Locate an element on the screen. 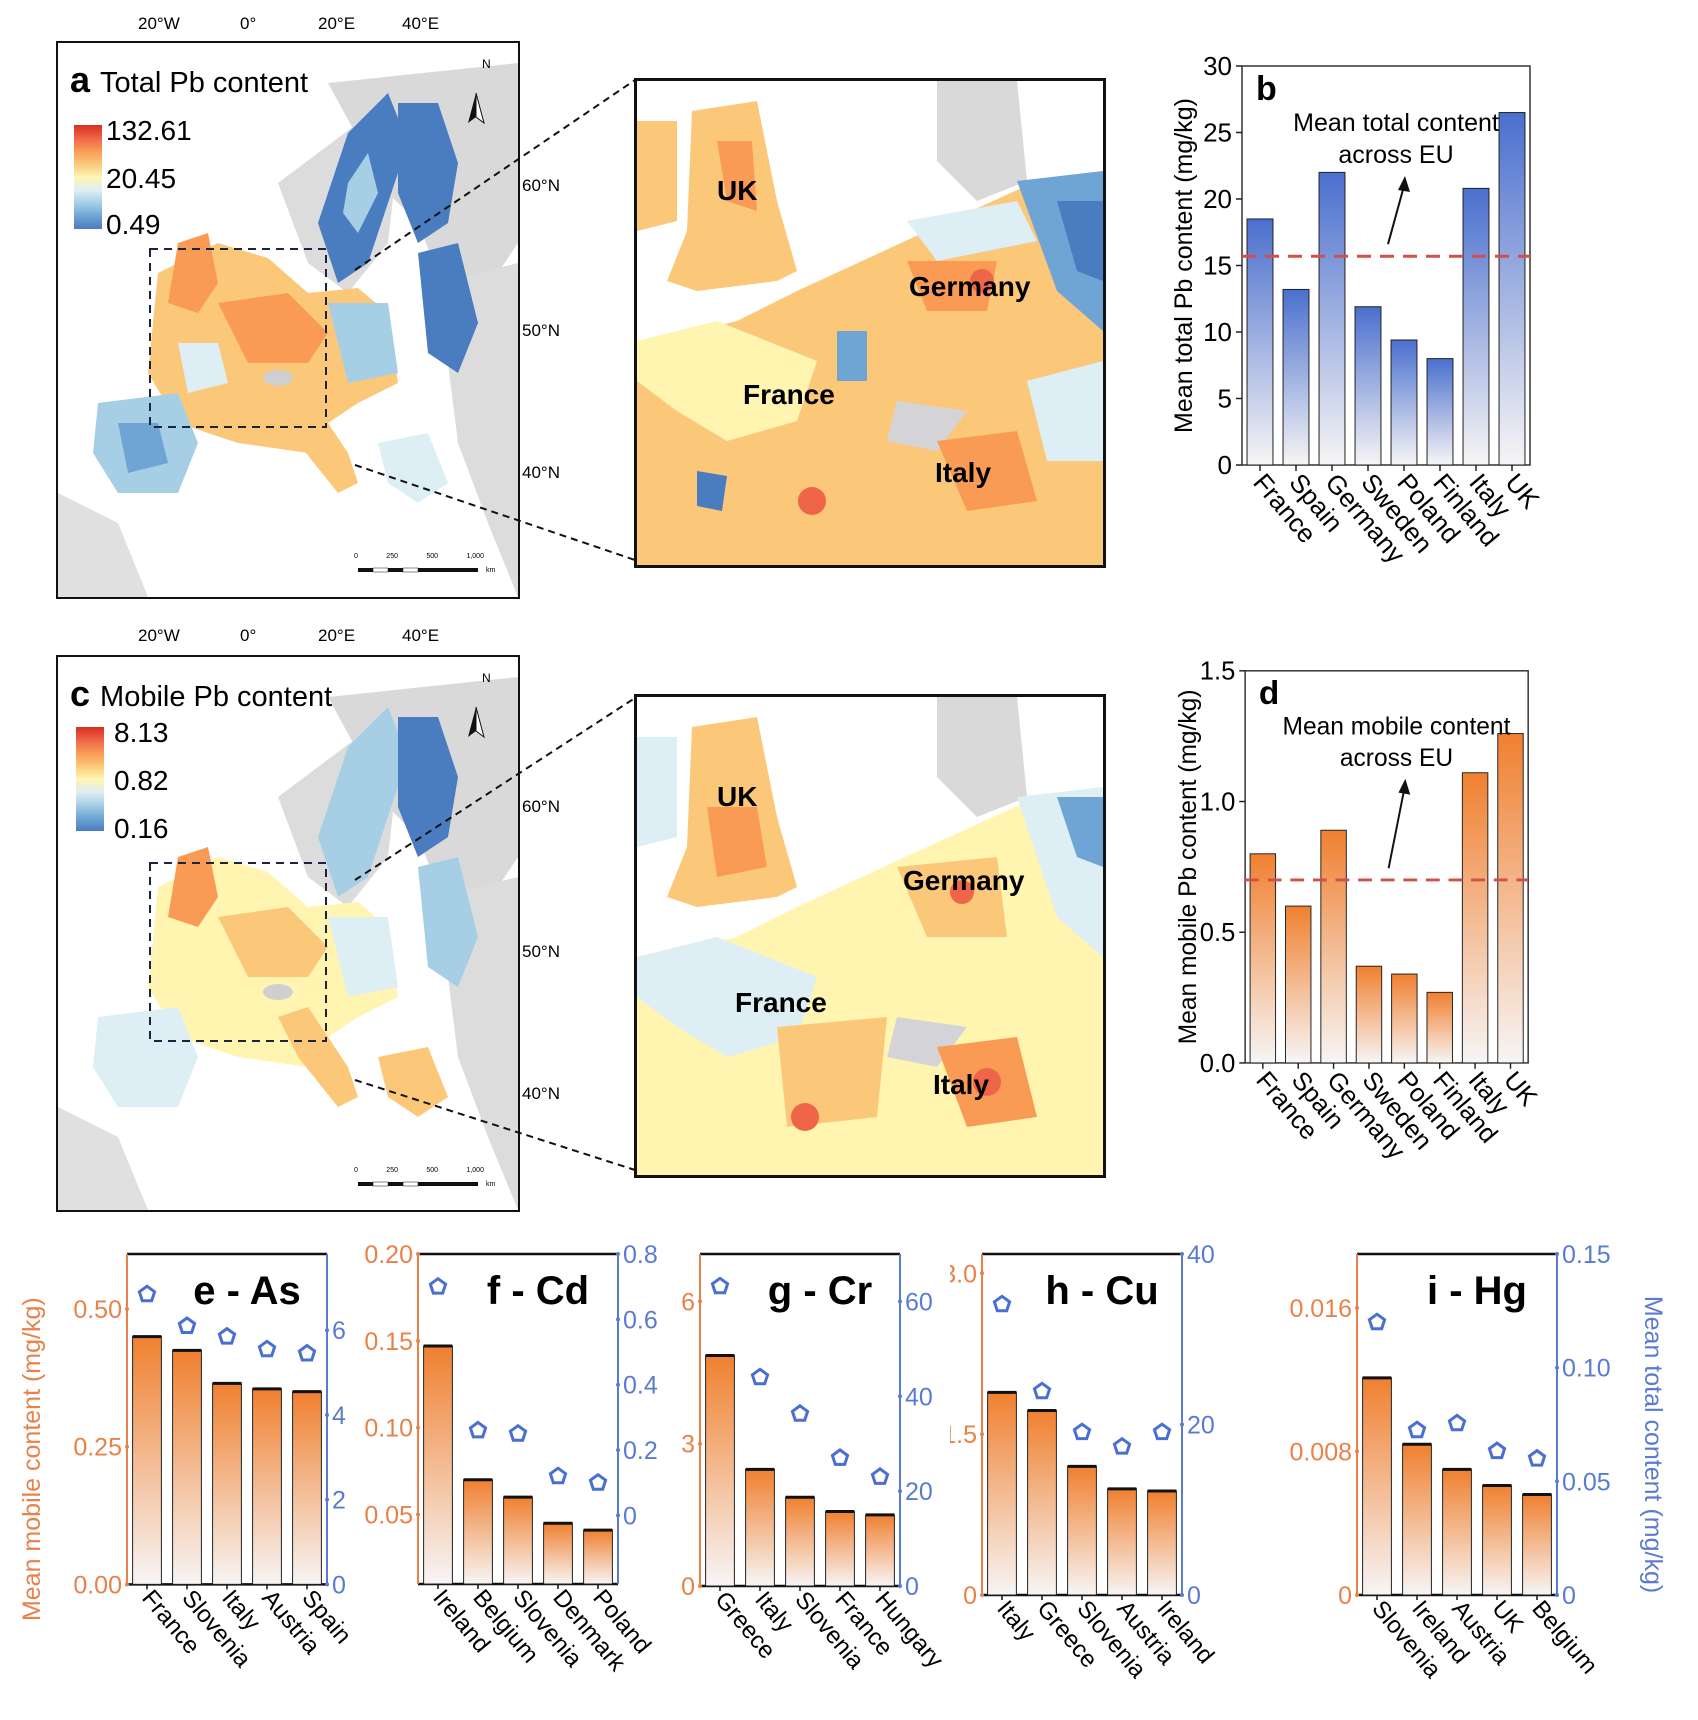 This screenshot has height=1720, width=1698. panel-title: g - Cr is located at coordinates (820, 1291).